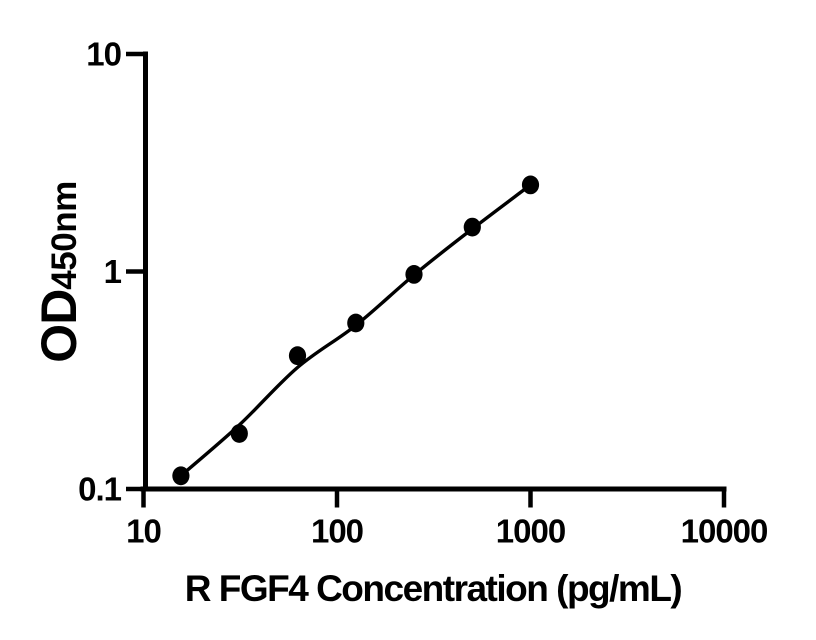 The width and height of the screenshot is (816, 640). Describe the element at coordinates (433, 588) in the screenshot. I see `x-axis-title: R FGF4 Concentration (pg/mL)` at that location.